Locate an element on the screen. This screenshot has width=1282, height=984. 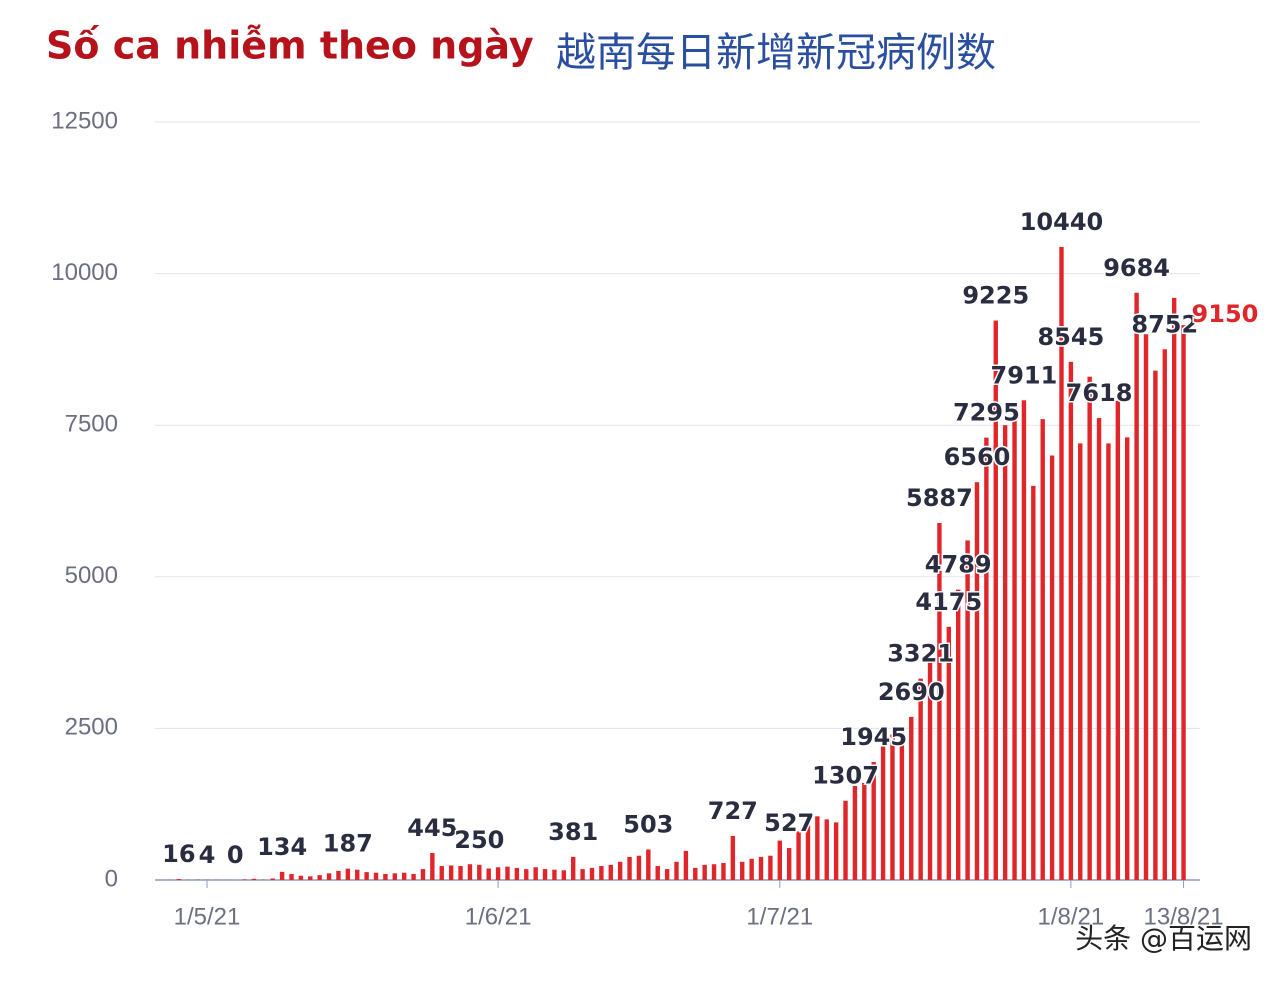
value-label: 2690 is located at coordinates (911, 692).